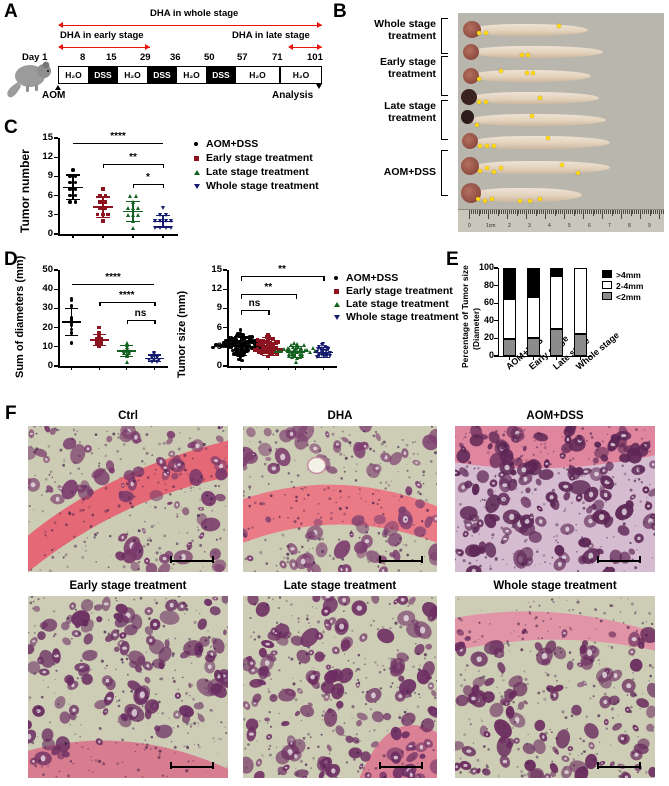 This screenshot has height=786, width=669. What do you see at coordinates (282, 269) in the screenshot?
I see `significance-label: **` at bounding box center [282, 269].